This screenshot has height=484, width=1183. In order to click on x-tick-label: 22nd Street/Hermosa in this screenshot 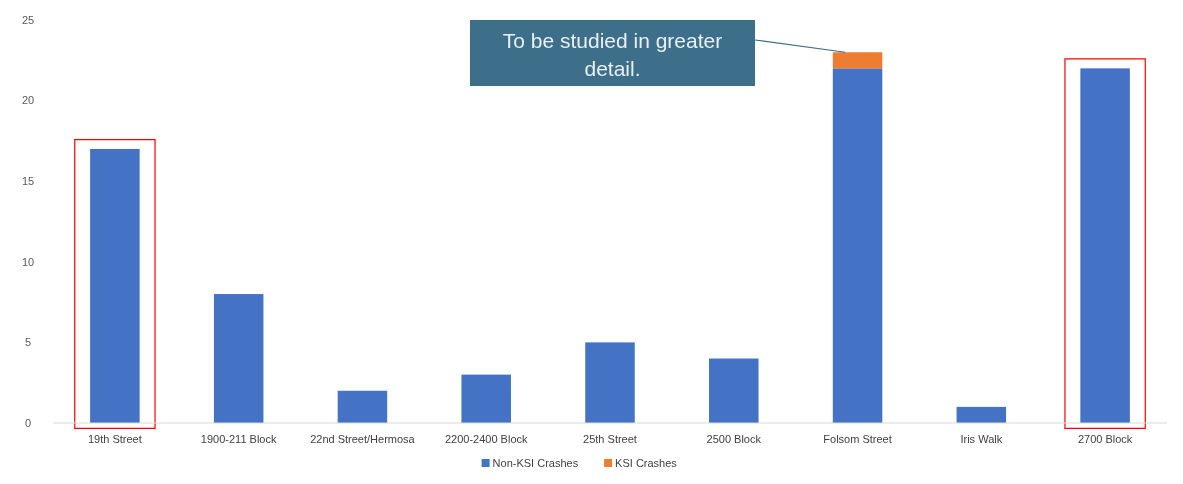, I will do `click(363, 439)`.